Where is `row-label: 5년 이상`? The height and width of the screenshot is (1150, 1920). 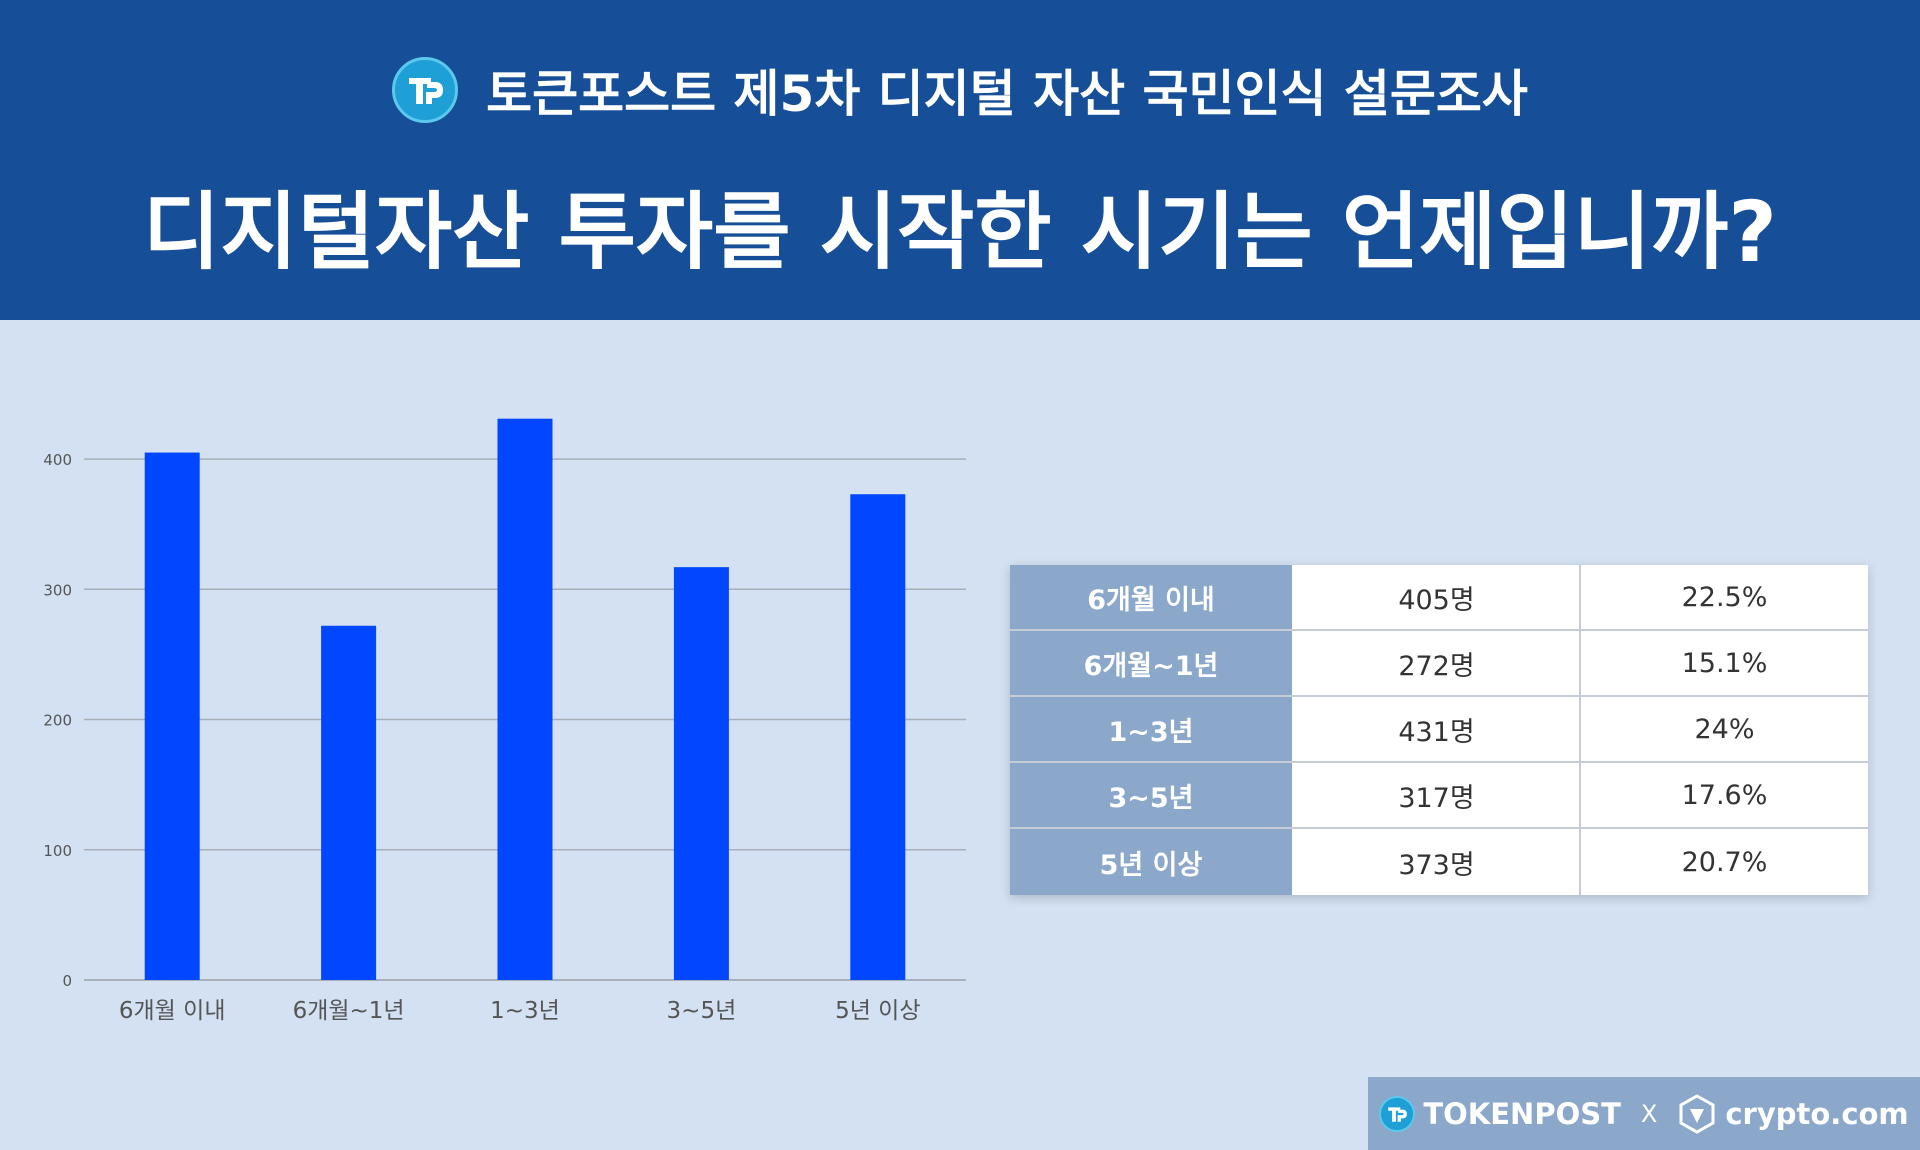 row-label: 5년 이상 is located at coordinates (1152, 862).